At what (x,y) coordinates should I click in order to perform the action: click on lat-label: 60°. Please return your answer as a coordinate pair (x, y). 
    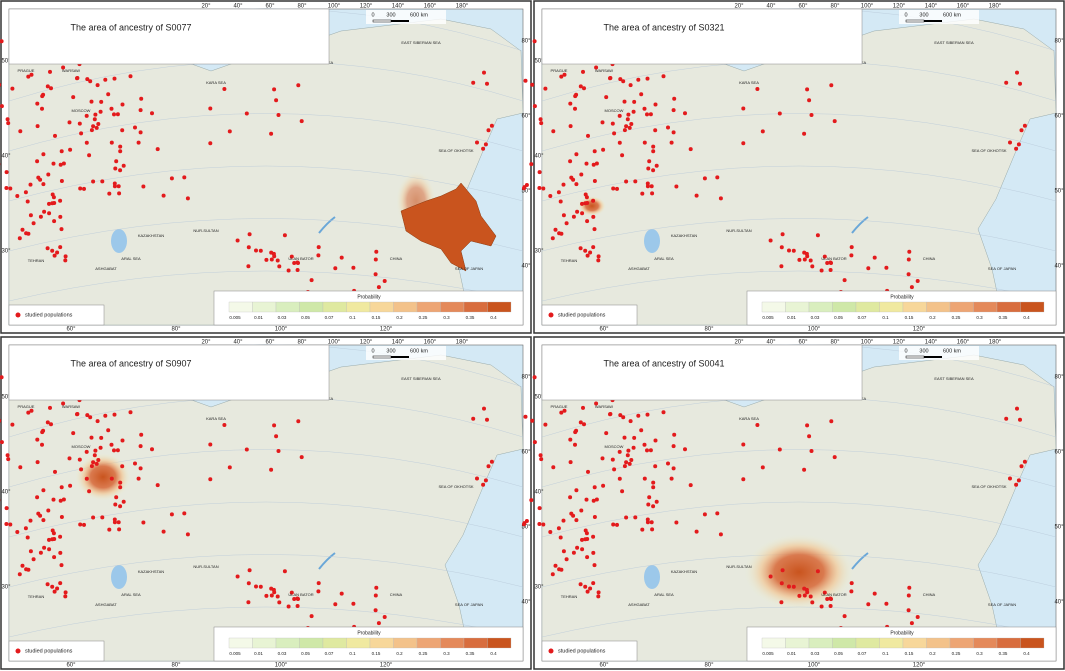
    Looking at the image, I should click on (1059, 453).